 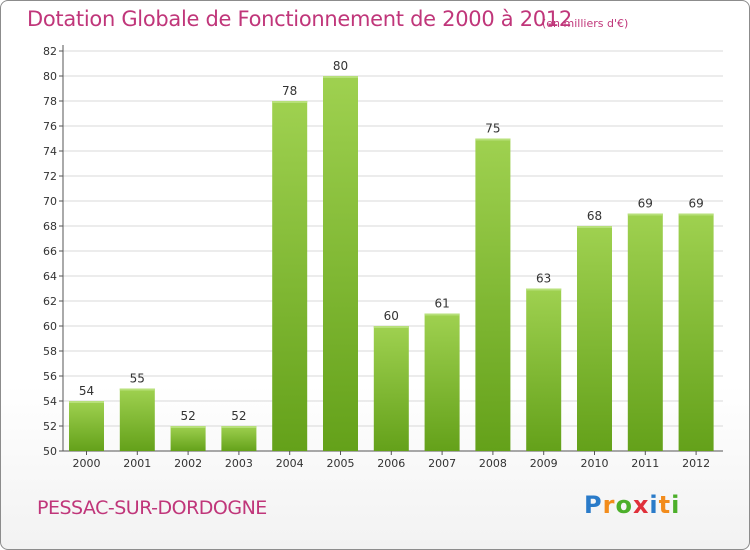 I want to click on y-tick-label: 74, so click(x=50, y=151).